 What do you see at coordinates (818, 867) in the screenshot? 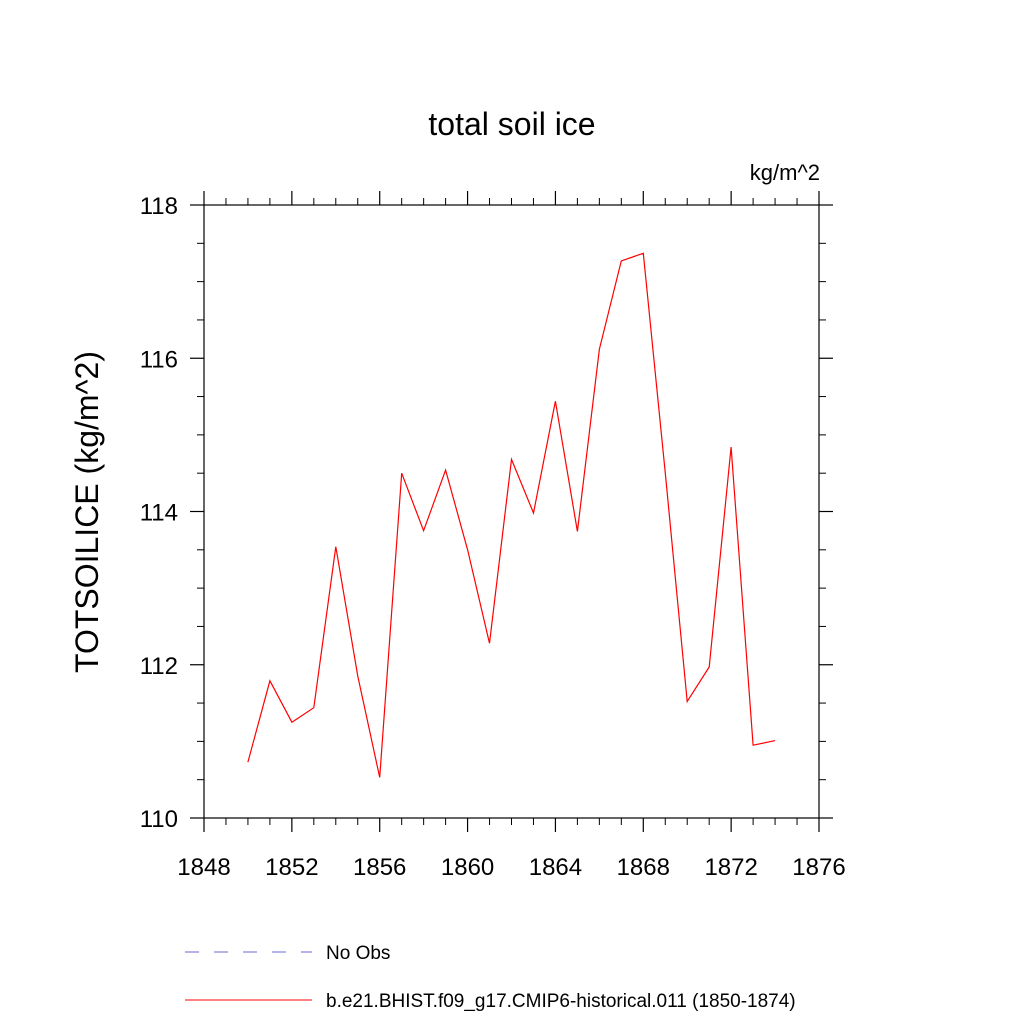
I see `x-tick-label: 1876` at bounding box center [818, 867].